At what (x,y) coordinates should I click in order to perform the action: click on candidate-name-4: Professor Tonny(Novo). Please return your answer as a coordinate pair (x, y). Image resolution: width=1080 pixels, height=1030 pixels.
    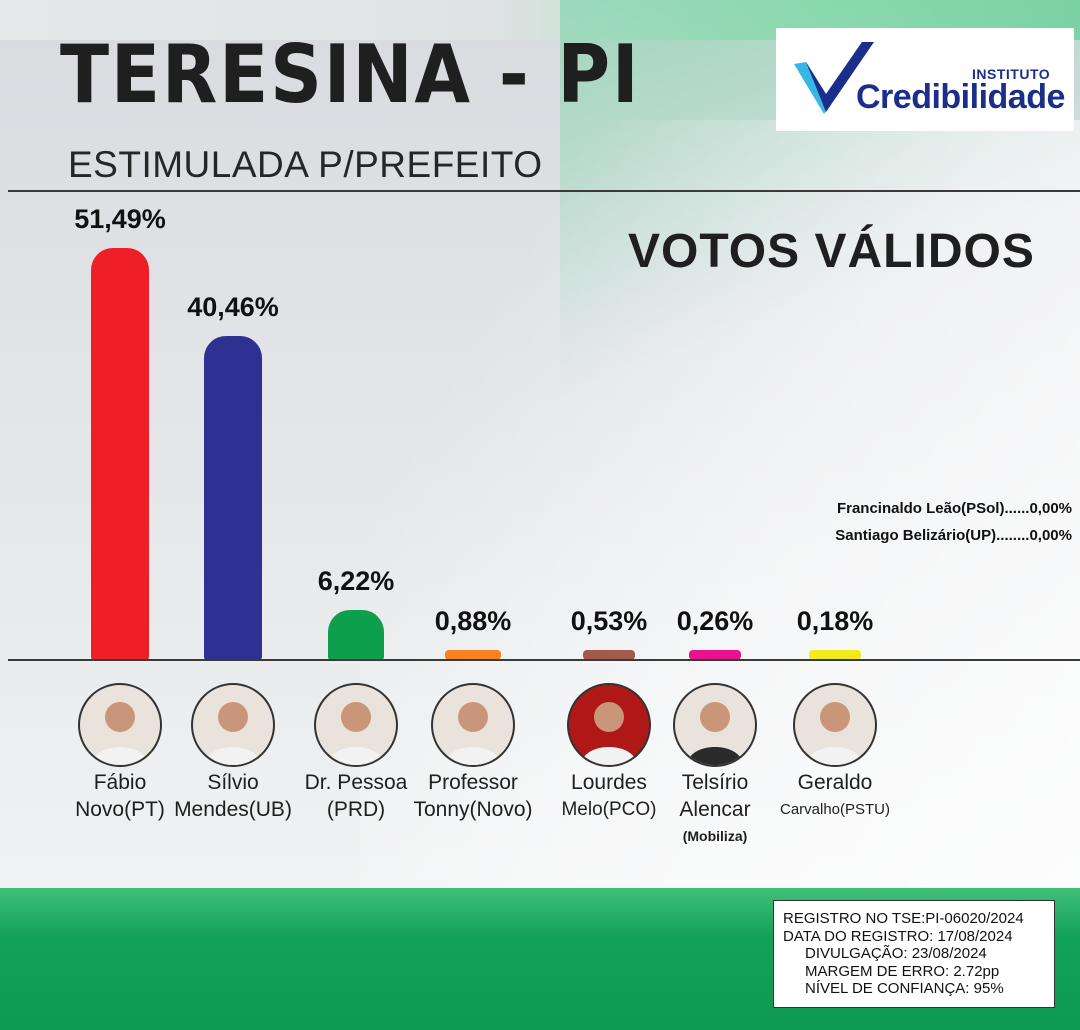
    Looking at the image, I should click on (473, 796).